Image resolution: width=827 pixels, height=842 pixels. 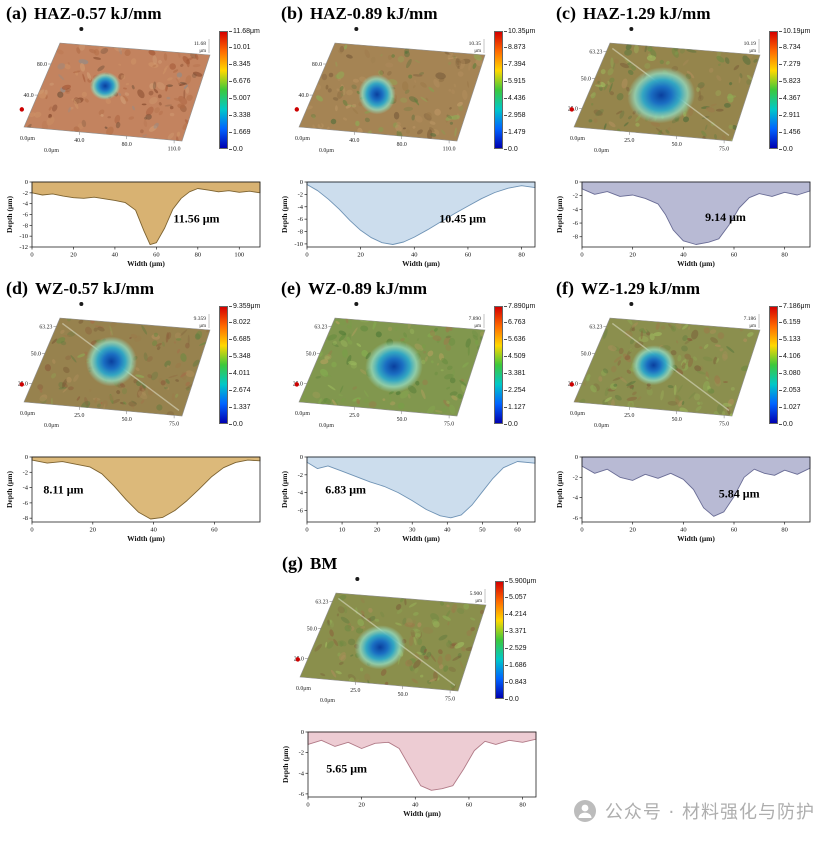 What do you see at coordinates (709, 812) in the screenshot?
I see `watermark-text: 公众号 · 材料强化与防护` at bounding box center [709, 812].